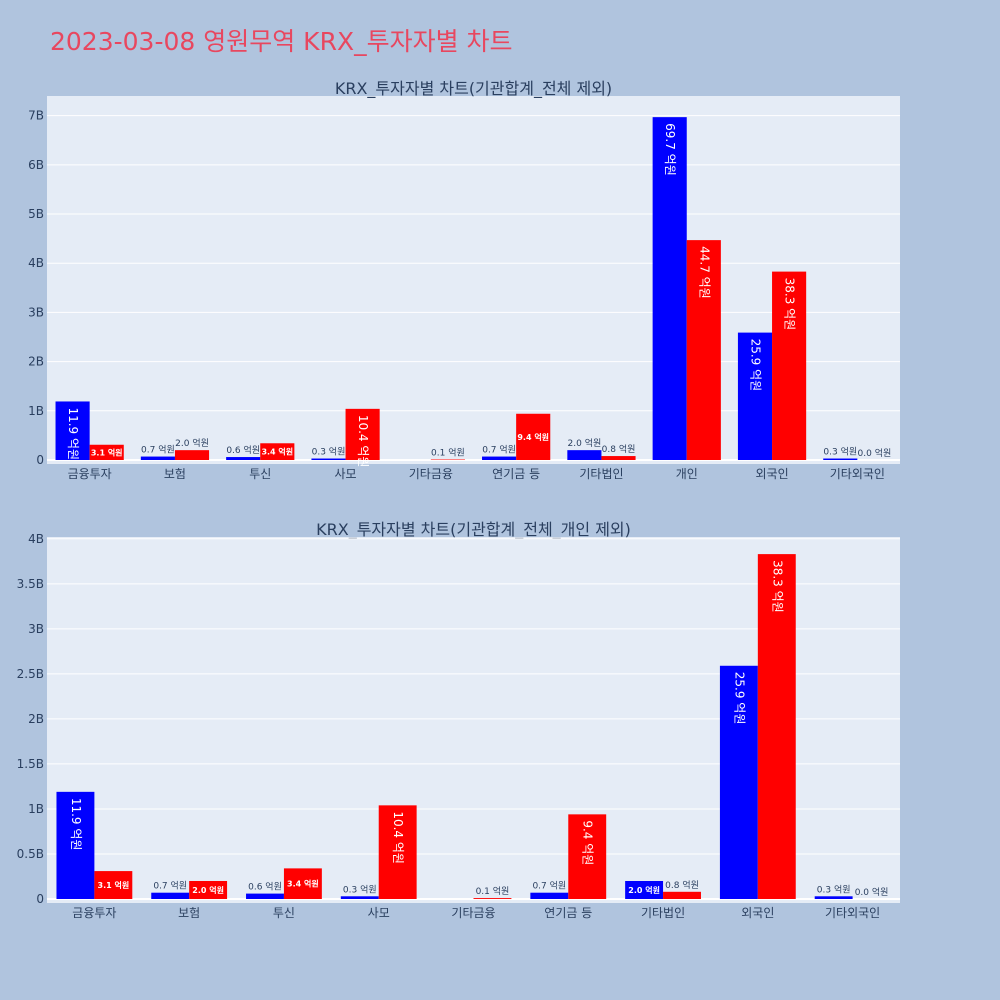 The height and width of the screenshot is (1000, 1000). Describe the element at coordinates (36, 116) in the screenshot. I see `y-tick-label: 7B` at that location.